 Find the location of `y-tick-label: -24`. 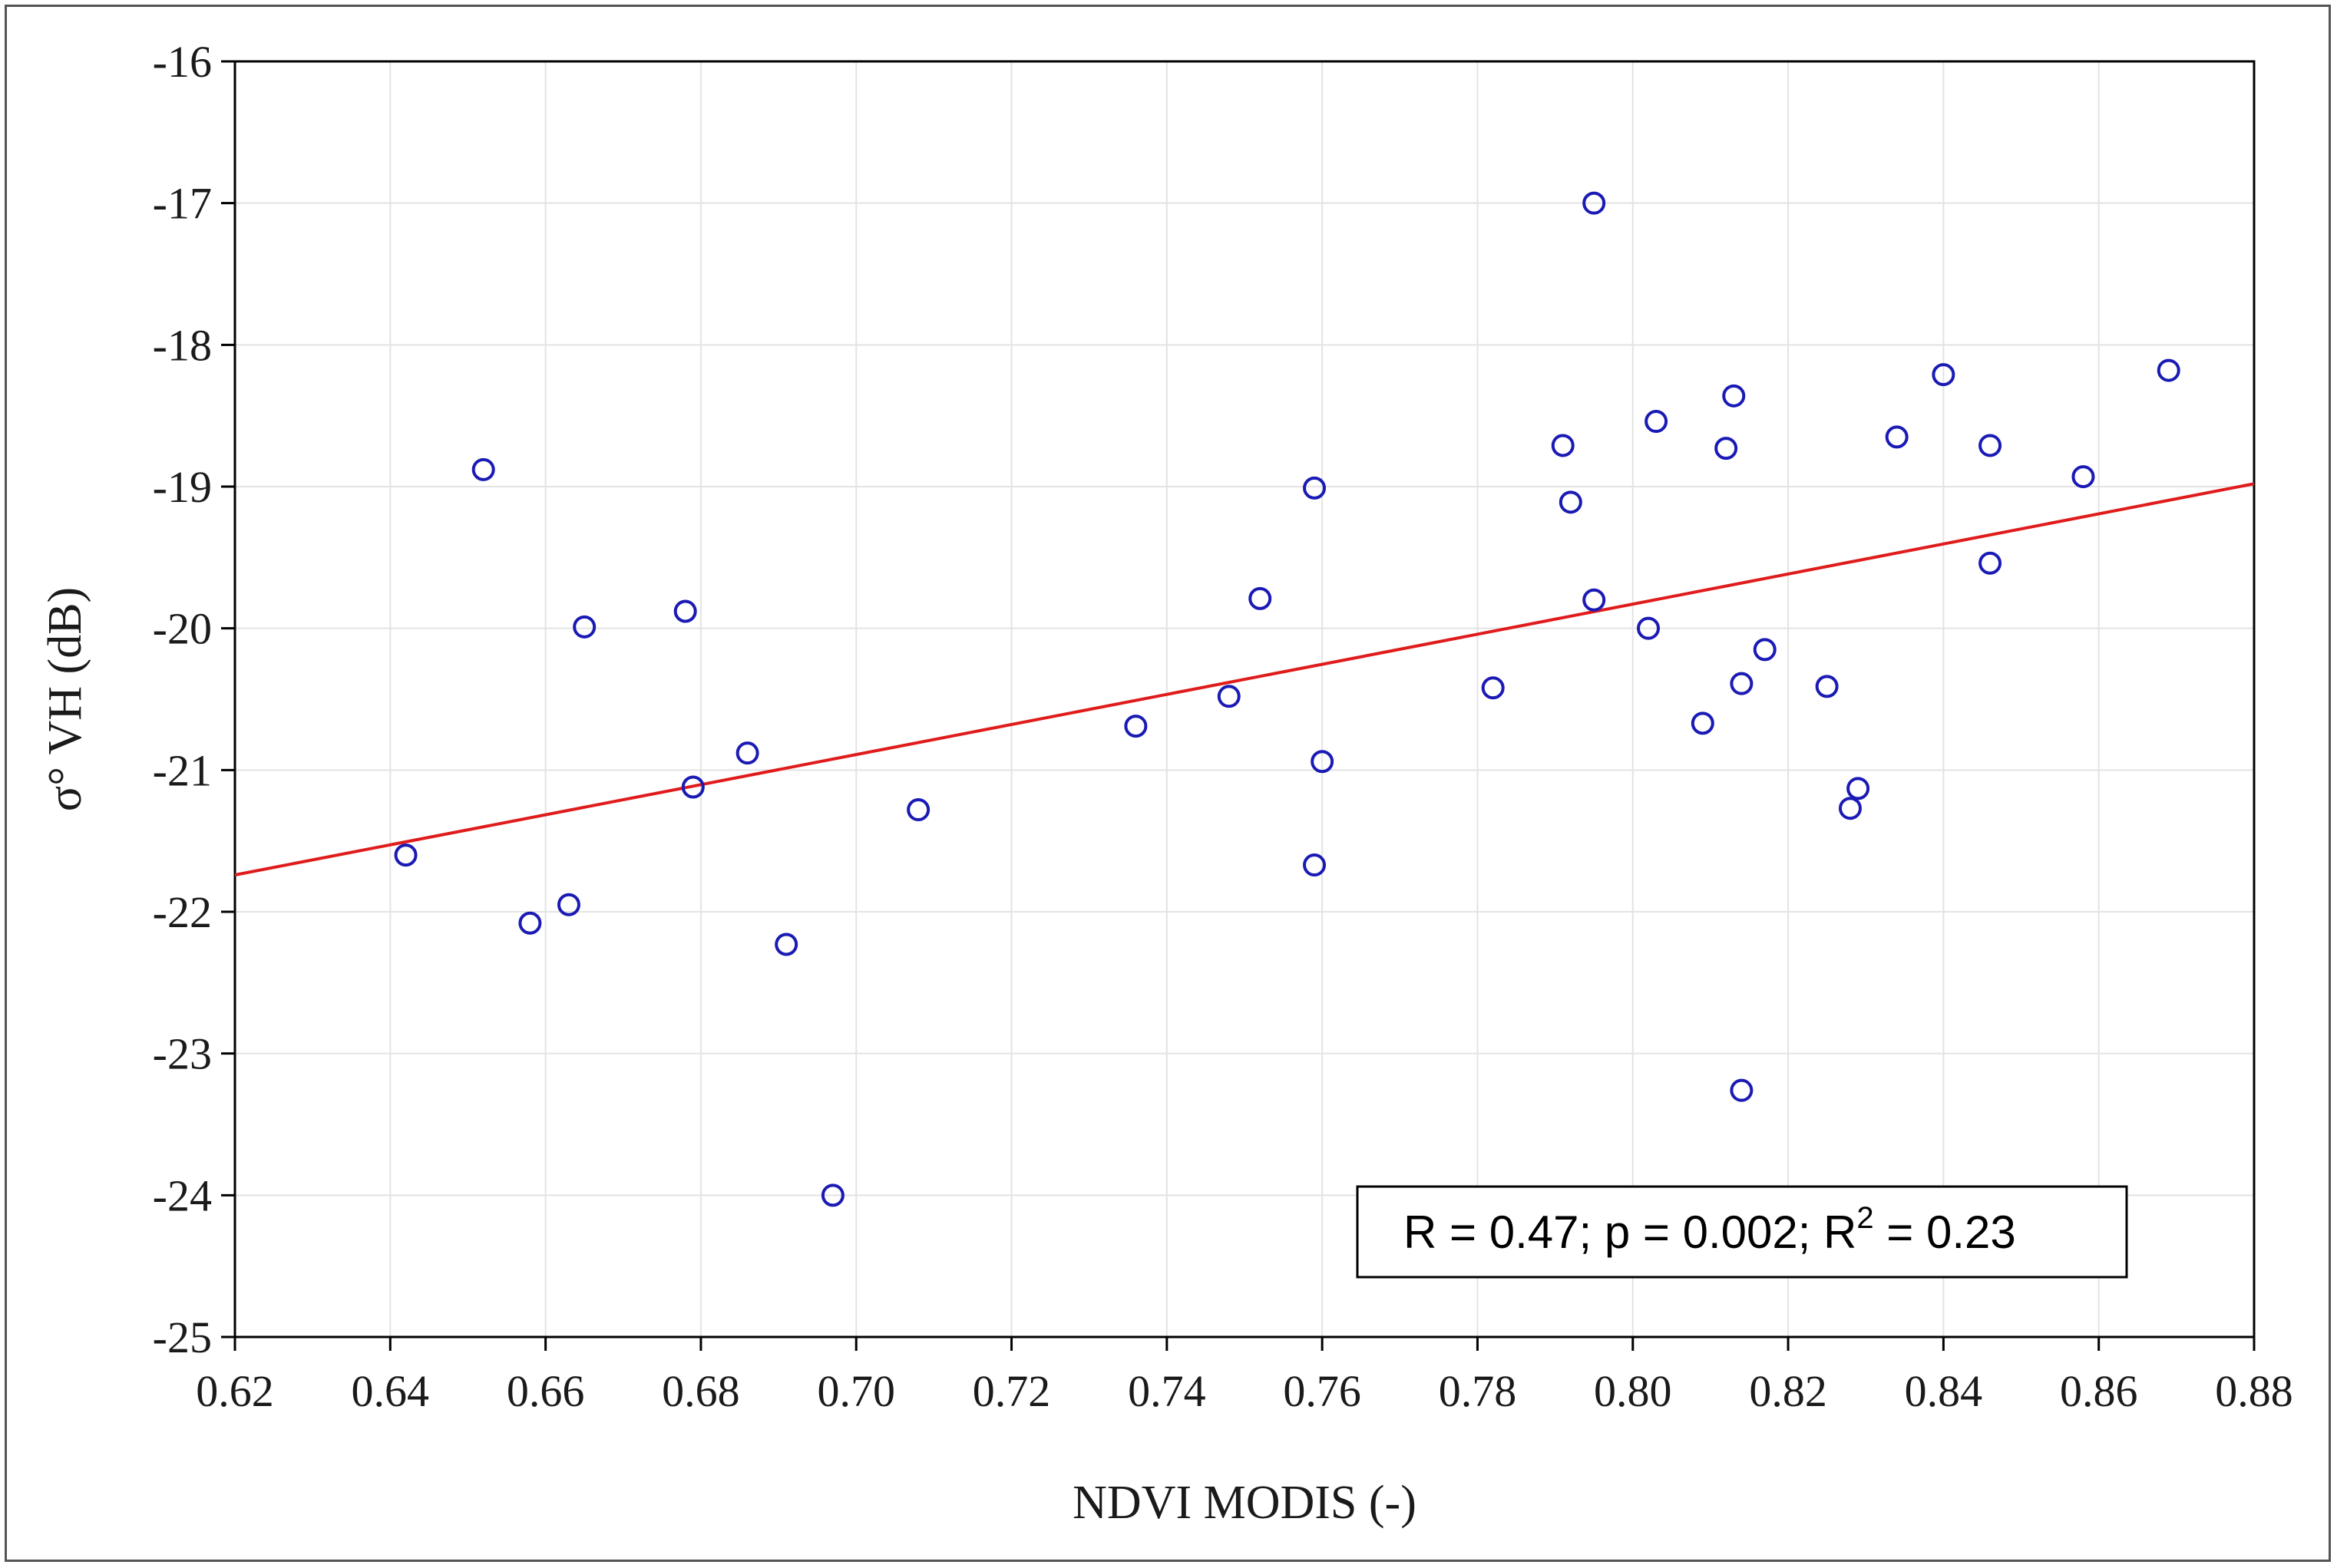

y-tick-label: -24 is located at coordinates (182, 1195).